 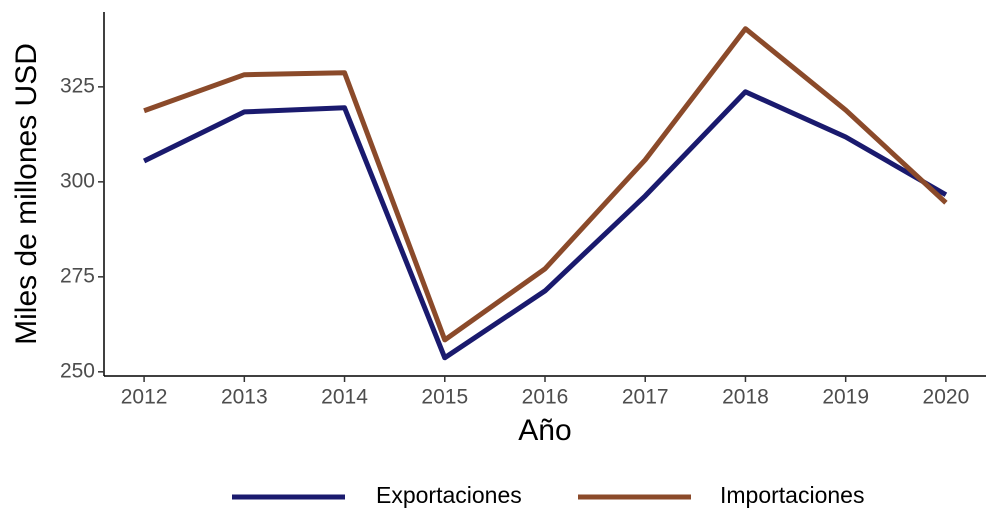 I want to click on x-tick-label: 2016, so click(x=545, y=397).